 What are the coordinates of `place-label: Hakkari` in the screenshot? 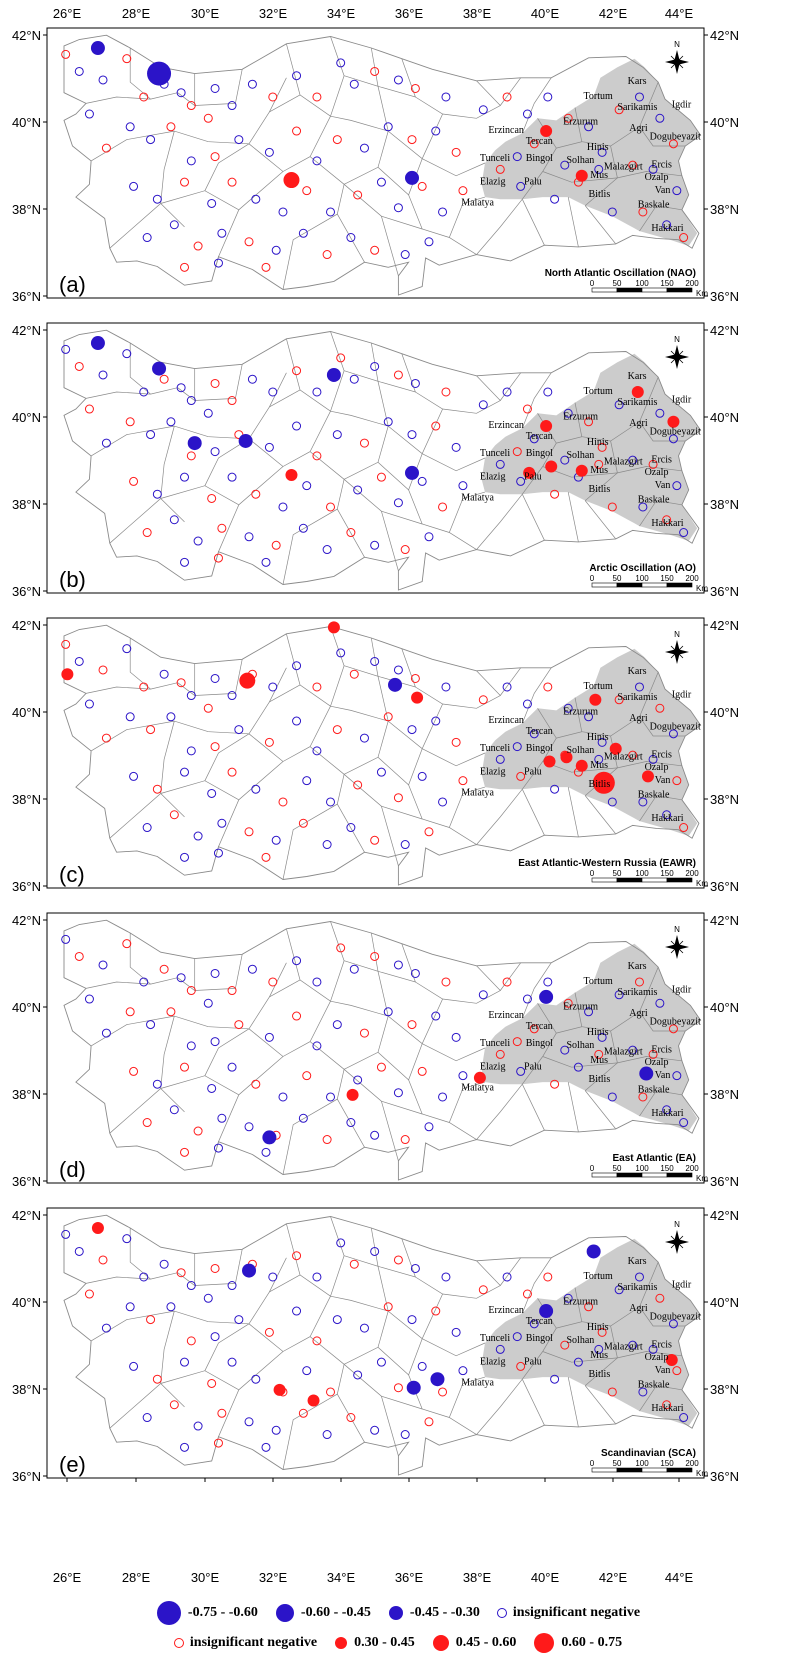 It's located at (667, 1113).